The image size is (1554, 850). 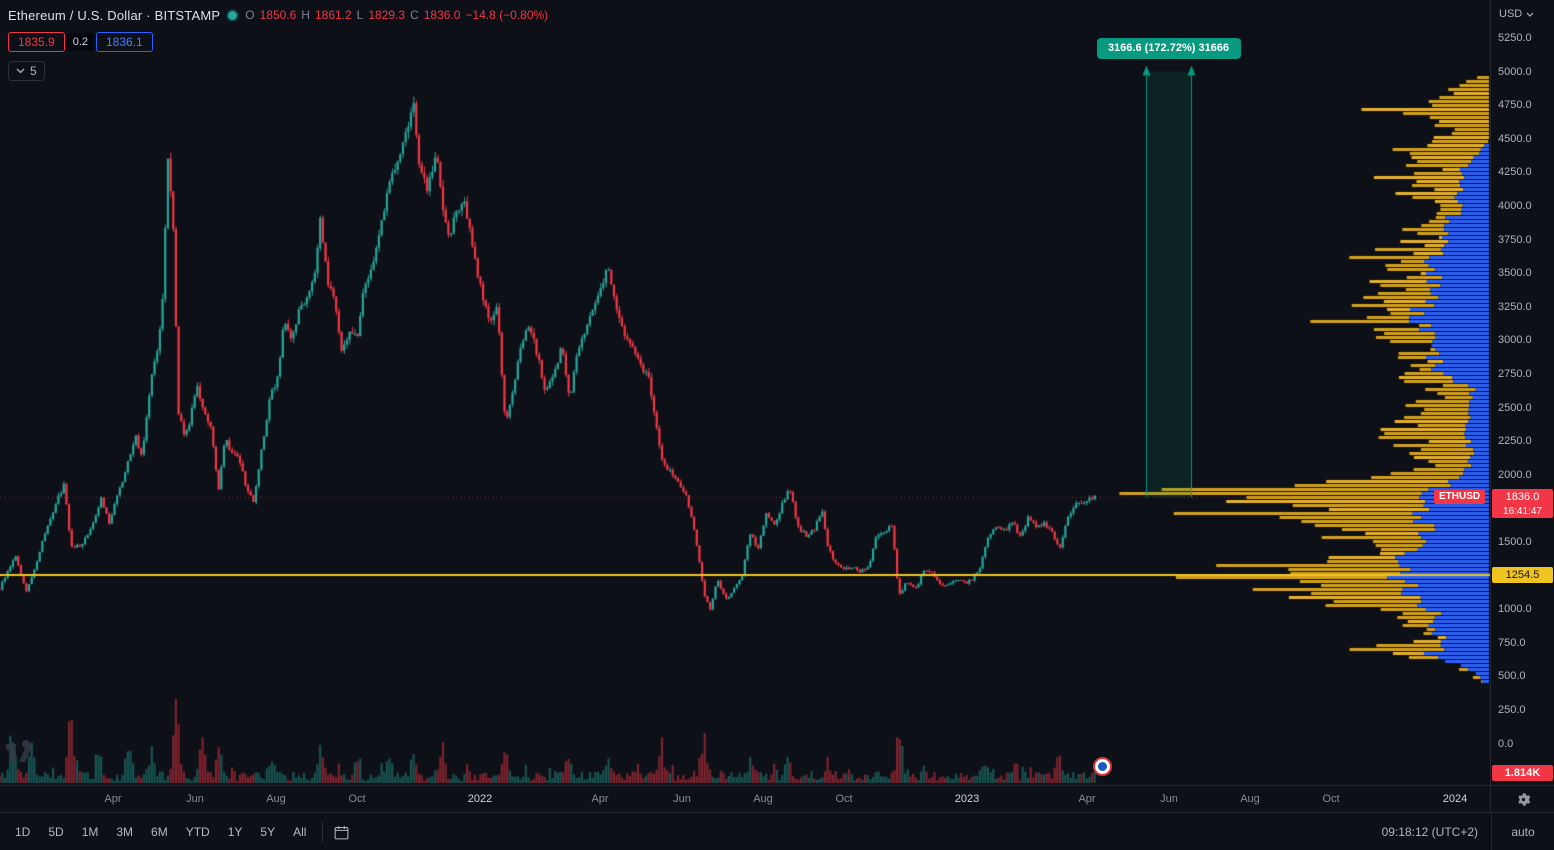 I want to click on range-button-5d: 5D, so click(x=55, y=832).